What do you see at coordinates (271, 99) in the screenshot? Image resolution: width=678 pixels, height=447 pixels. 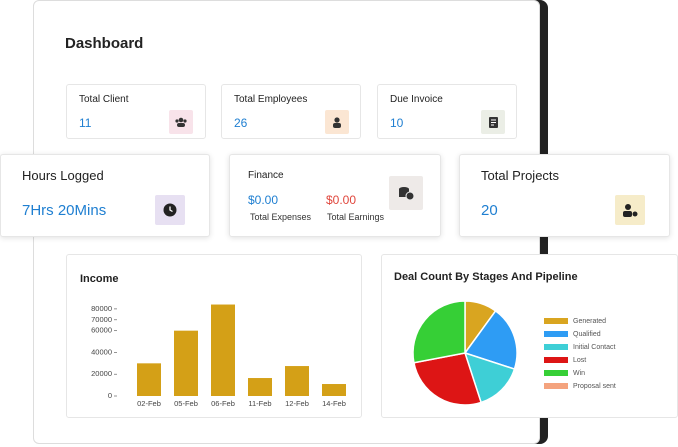 I see `stat-label: Total Employees` at bounding box center [271, 99].